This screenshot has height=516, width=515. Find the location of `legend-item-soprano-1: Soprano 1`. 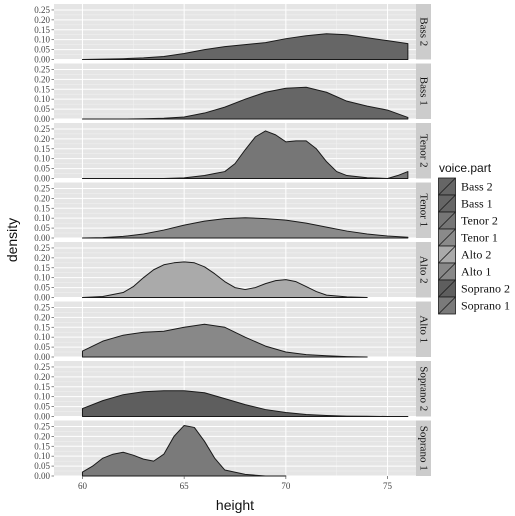

legend-item-soprano-1: Soprano 1 is located at coordinates (474, 305).